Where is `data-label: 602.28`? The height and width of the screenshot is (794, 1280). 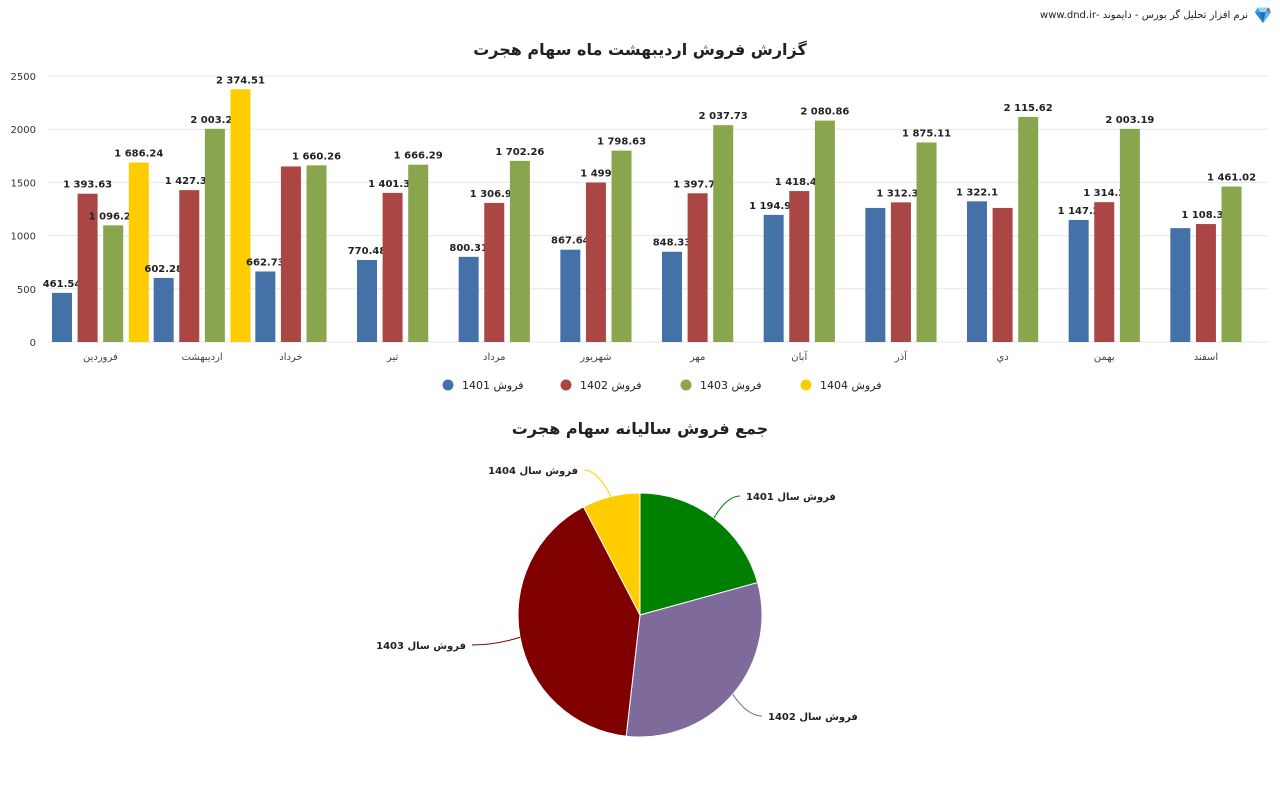 data-label: 602.28 is located at coordinates (163, 269).